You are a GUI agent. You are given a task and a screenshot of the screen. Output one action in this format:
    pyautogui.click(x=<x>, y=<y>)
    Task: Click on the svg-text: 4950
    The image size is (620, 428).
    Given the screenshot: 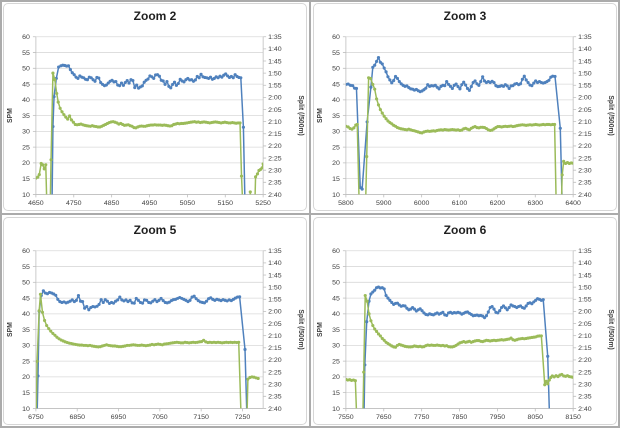 What is the action you would take?
    pyautogui.click(x=150, y=203)
    